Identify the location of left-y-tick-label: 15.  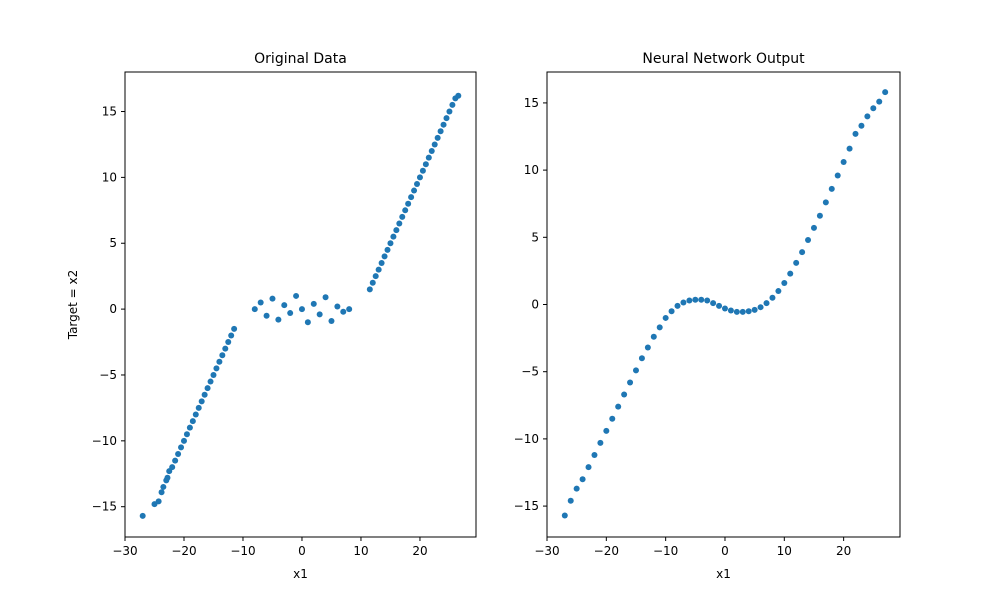
(109, 112).